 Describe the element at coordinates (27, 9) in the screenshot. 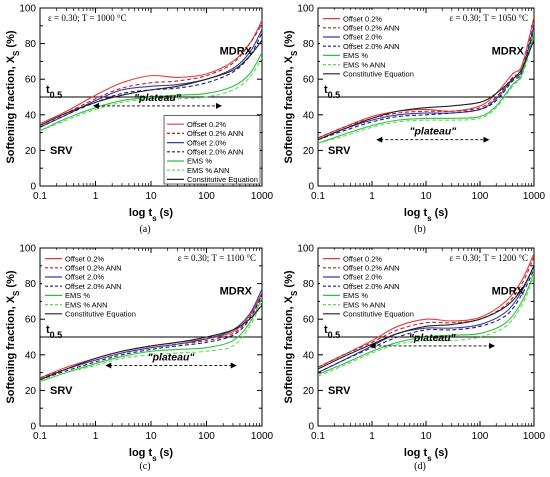

I see `y-tick-label: 100` at that location.